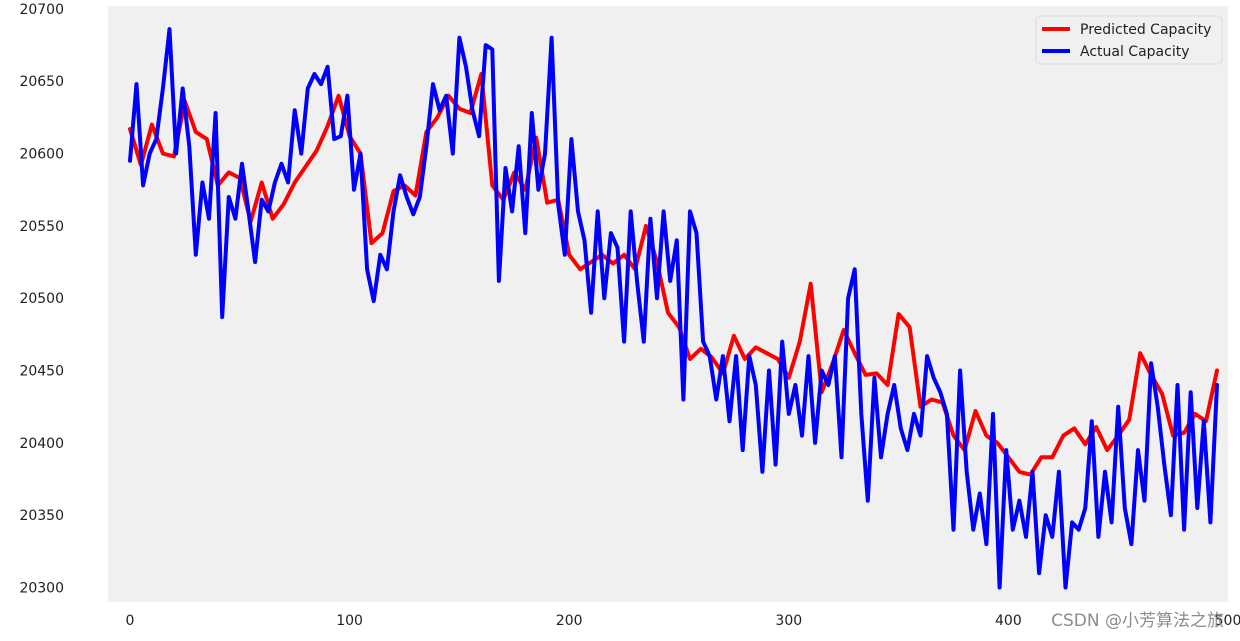 This screenshot has width=1240, height=641. I want to click on y-tick-label: 20500, so click(41, 299).